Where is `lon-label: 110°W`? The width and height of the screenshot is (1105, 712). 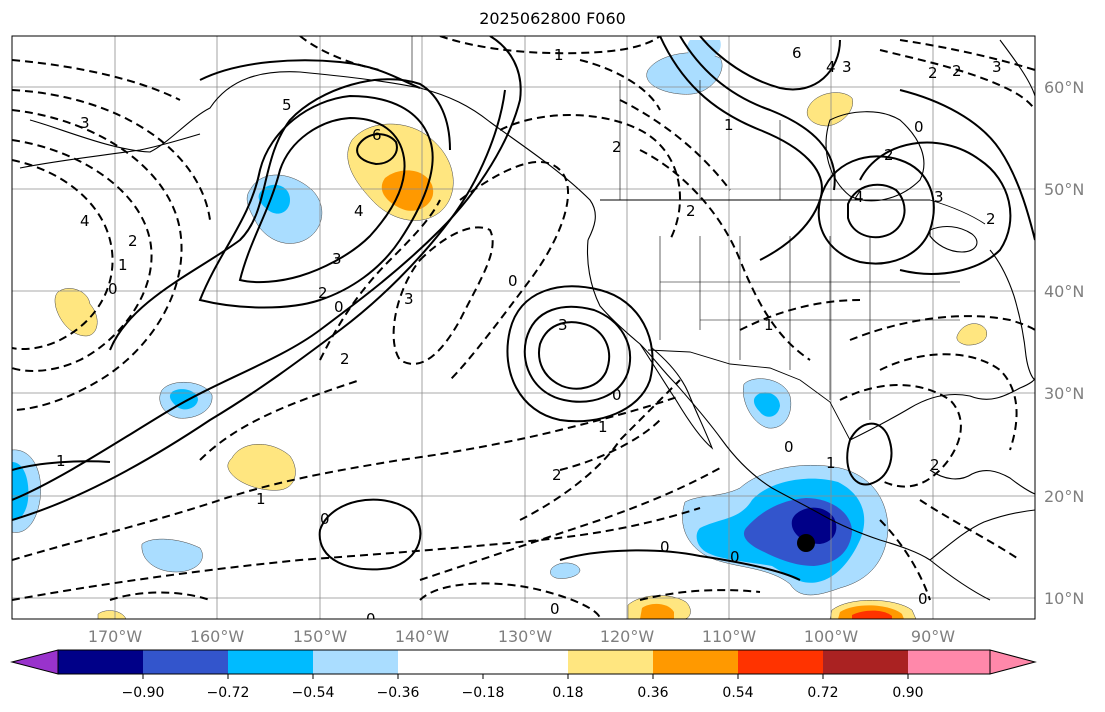 lon-label: 110°W is located at coordinates (729, 636).